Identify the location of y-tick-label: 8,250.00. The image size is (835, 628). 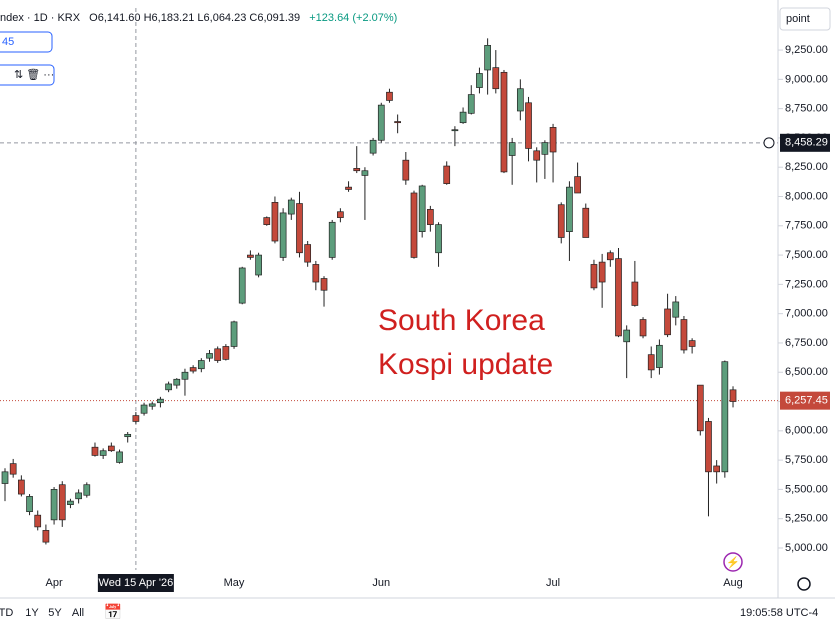
(806, 167).